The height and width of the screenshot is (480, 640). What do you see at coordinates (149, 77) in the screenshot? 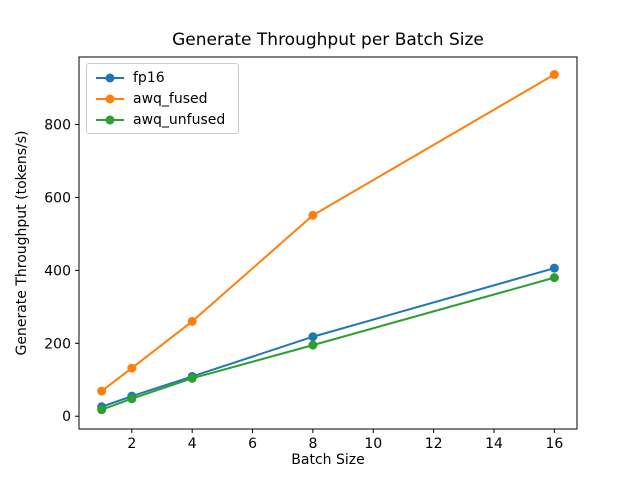
I see `legend-label: fp16` at bounding box center [149, 77].